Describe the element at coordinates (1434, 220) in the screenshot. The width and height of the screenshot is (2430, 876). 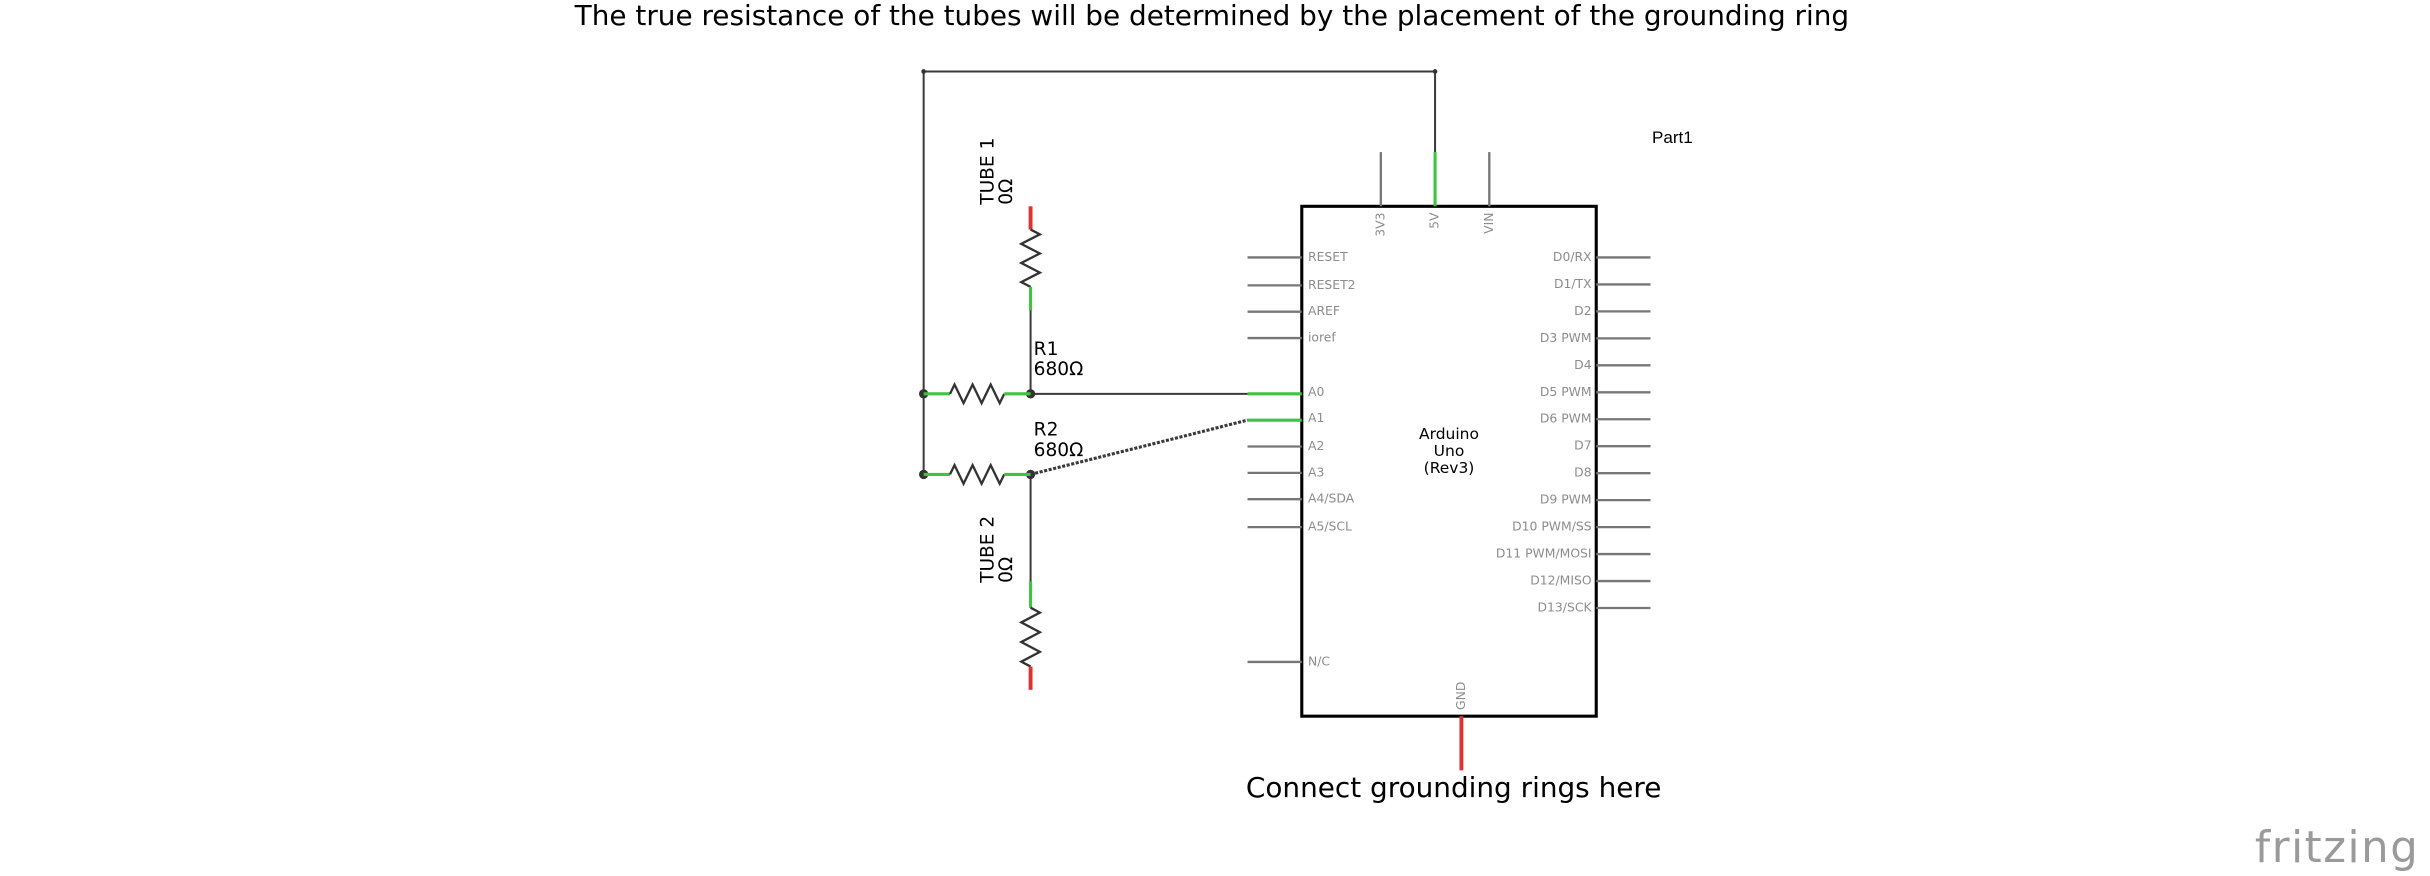
I see `pin-label: 5V` at that location.